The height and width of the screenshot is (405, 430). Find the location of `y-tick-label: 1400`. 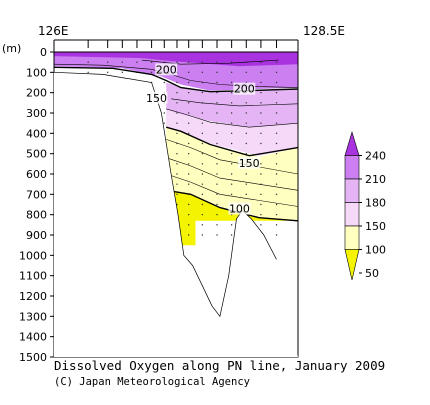

y-tick-label: 1400 is located at coordinates (33, 337).